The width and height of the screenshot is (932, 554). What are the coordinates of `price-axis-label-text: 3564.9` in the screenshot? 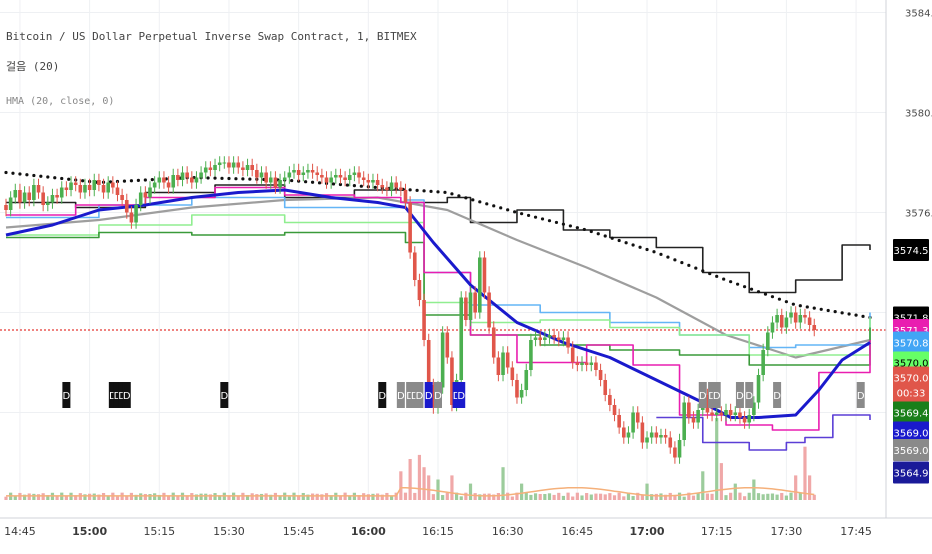 It's located at (911, 474).